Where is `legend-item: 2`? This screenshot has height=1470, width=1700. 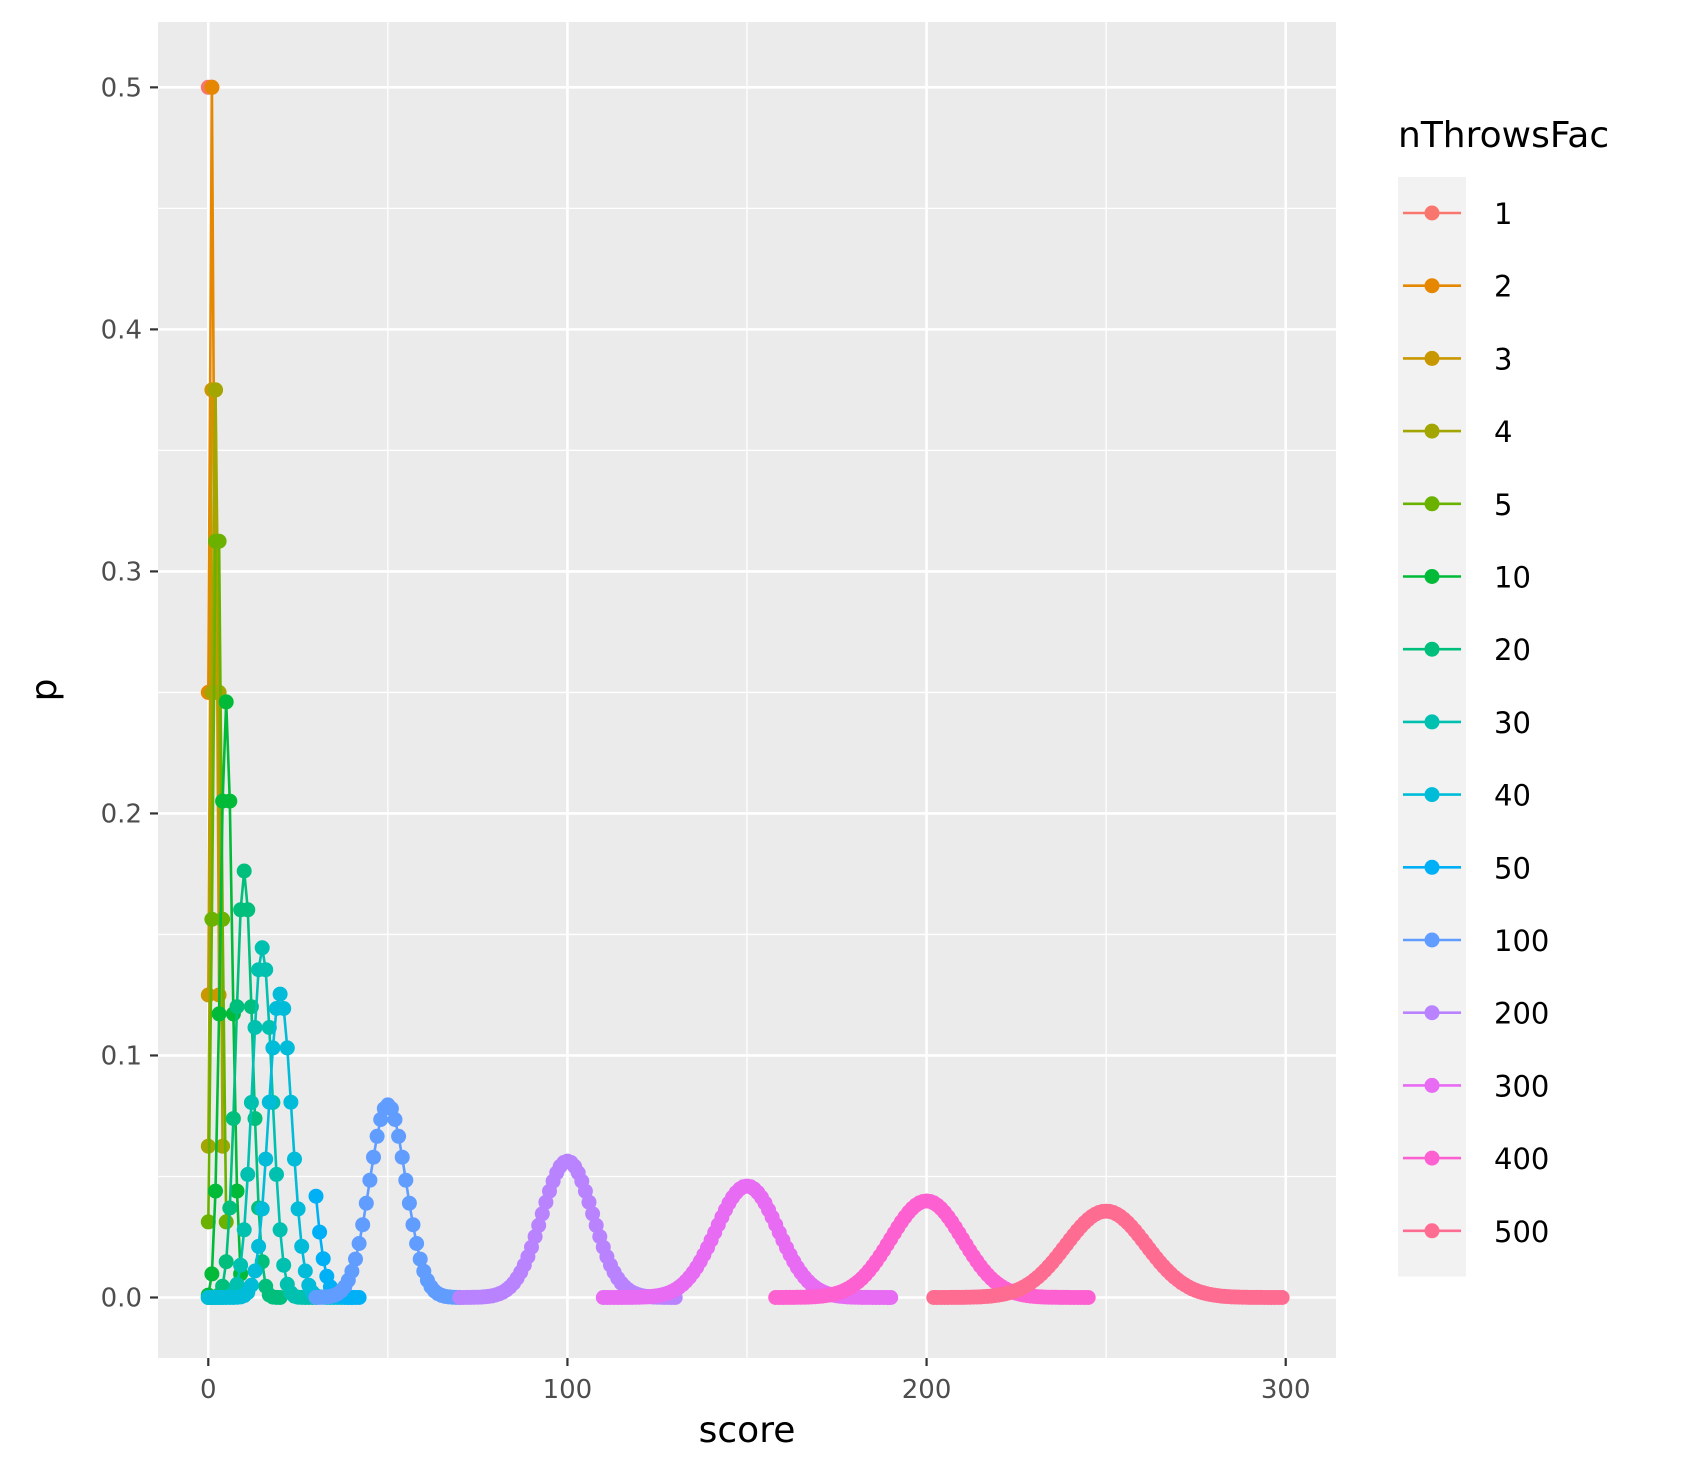 legend-item: 2 is located at coordinates (1457, 287).